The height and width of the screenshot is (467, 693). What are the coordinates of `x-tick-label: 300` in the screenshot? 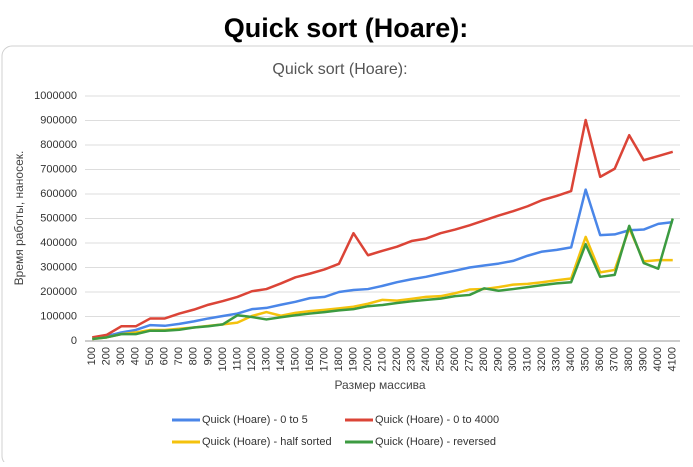 It's located at (121, 356).